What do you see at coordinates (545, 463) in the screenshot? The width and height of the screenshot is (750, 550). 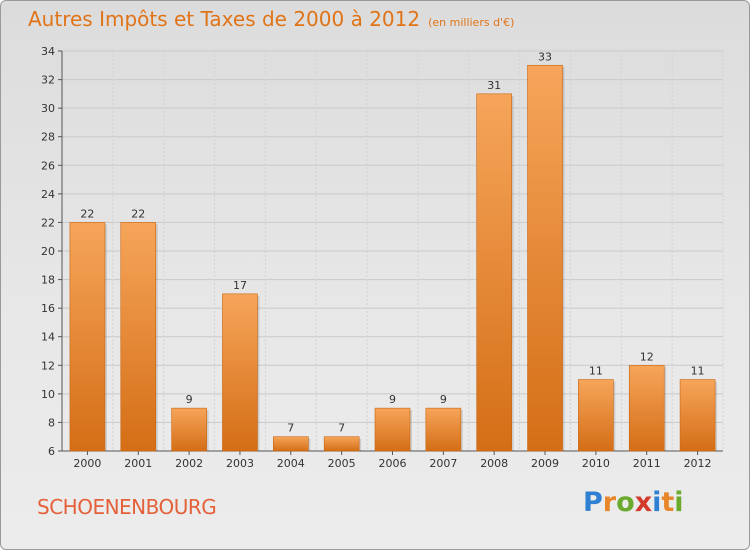 I see `x-tick-label-2009: 2009` at bounding box center [545, 463].